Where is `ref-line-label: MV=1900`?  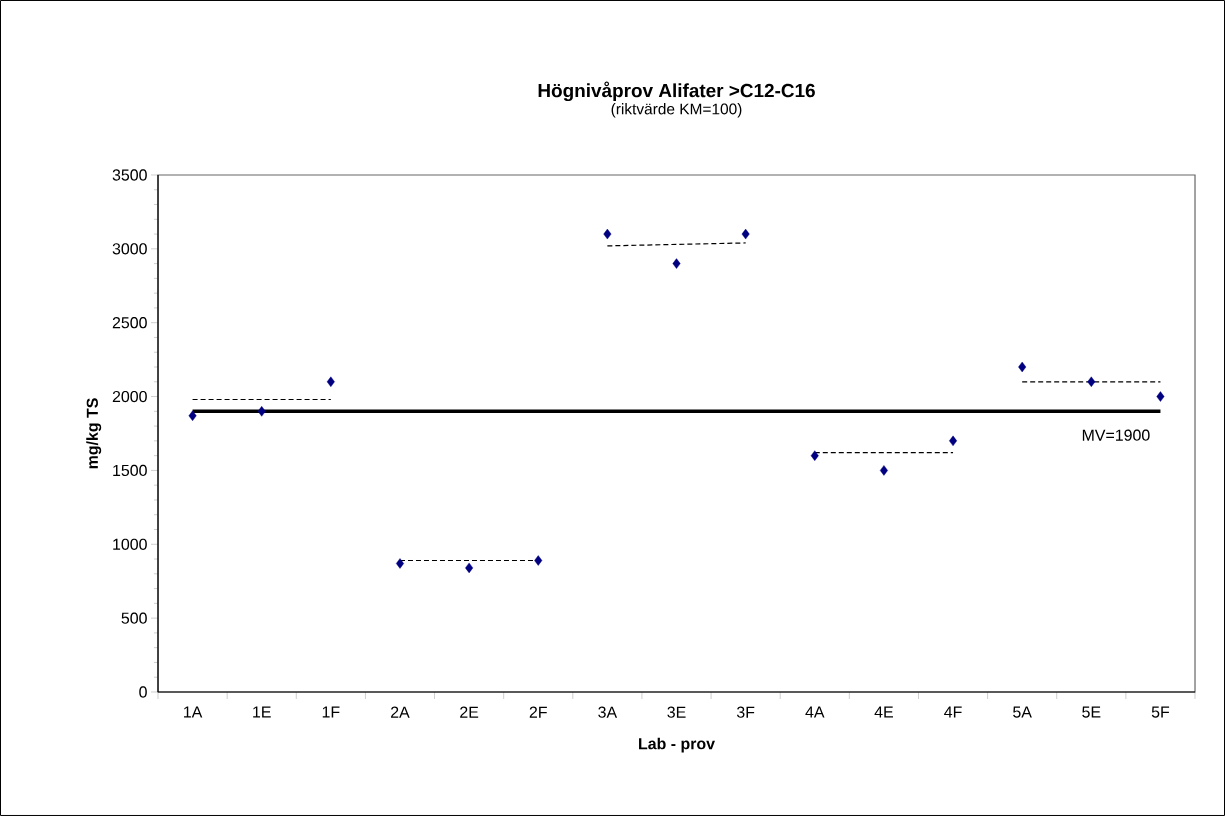
ref-line-label: MV=1900 is located at coordinates (1116, 435).